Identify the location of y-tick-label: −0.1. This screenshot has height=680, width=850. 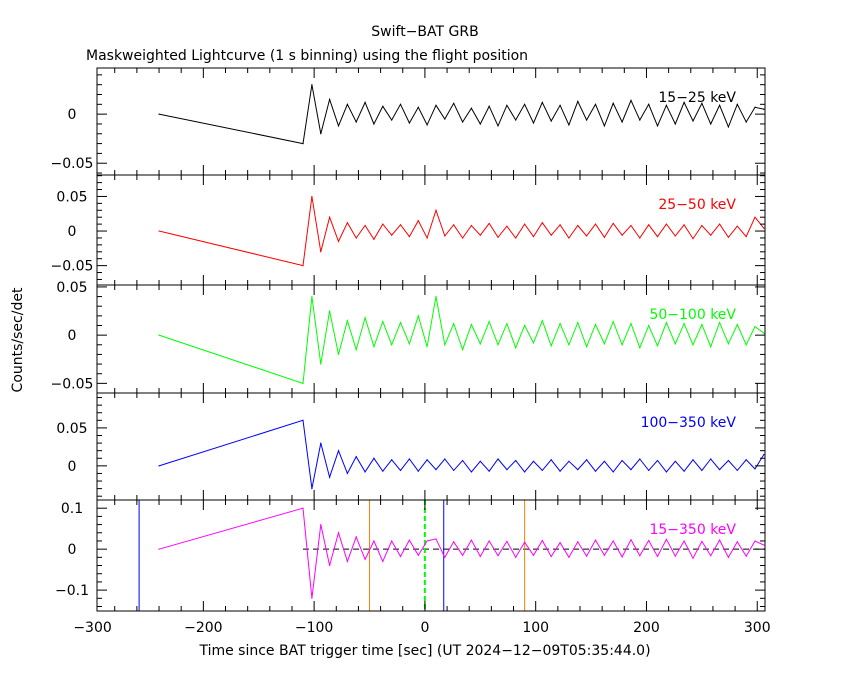
(72, 591).